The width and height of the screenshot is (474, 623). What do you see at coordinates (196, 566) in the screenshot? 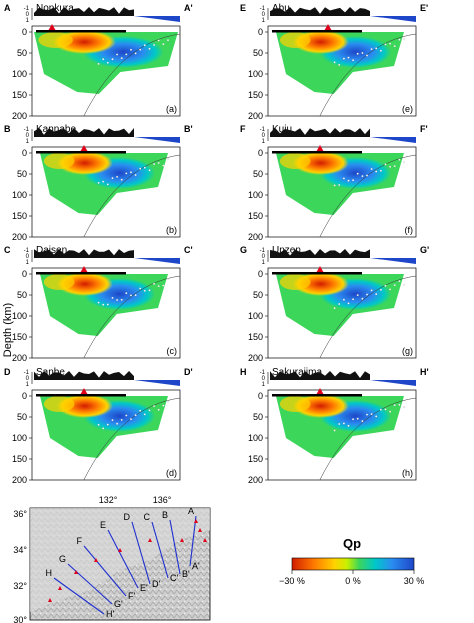
I see `map-profile-end-label: A'` at bounding box center [196, 566].